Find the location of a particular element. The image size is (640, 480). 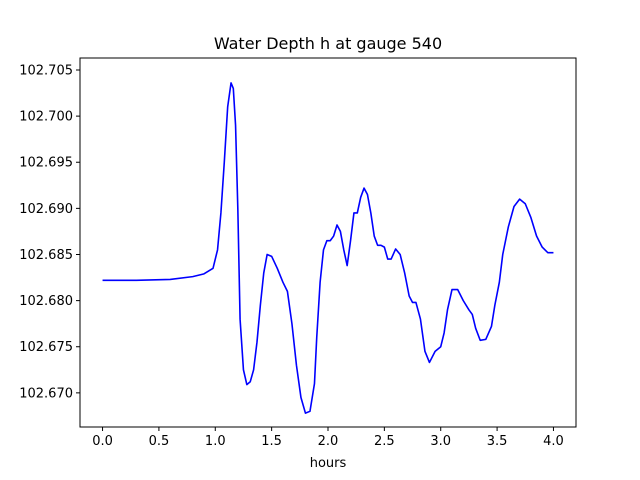

x-axis: 0.0 0.5 1.0 1.5 2.0 2.5 3.0 3.5 4.0 is located at coordinates (328, 438).